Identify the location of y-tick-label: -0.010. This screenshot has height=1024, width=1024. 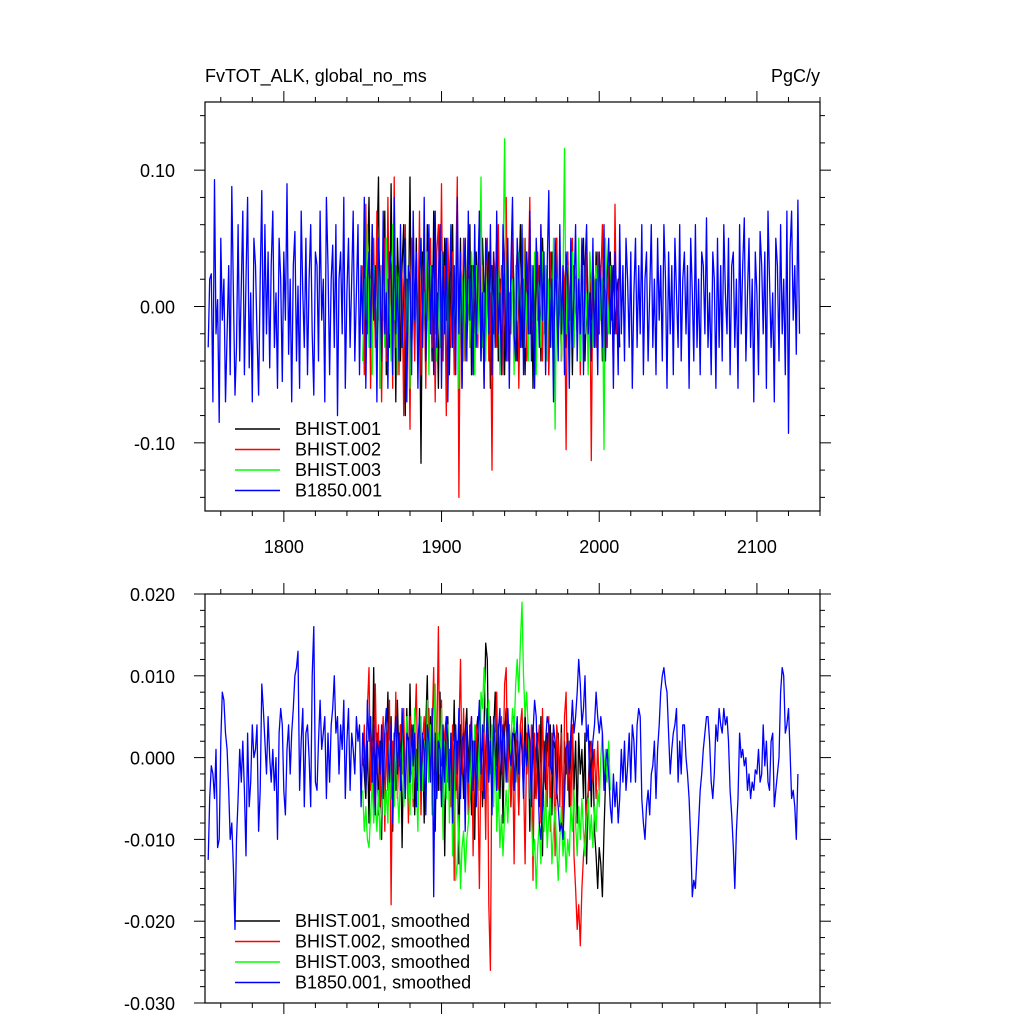
(149, 840).